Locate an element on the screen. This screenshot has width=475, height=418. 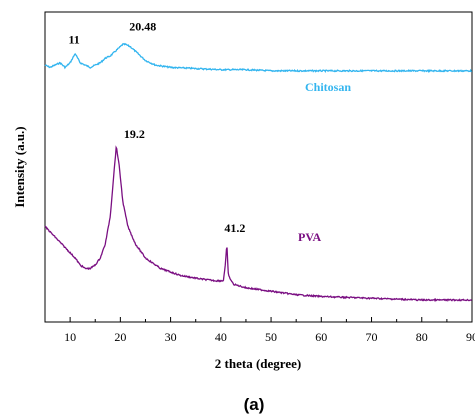
x-tick-label: 80 is located at coordinates (422, 337).